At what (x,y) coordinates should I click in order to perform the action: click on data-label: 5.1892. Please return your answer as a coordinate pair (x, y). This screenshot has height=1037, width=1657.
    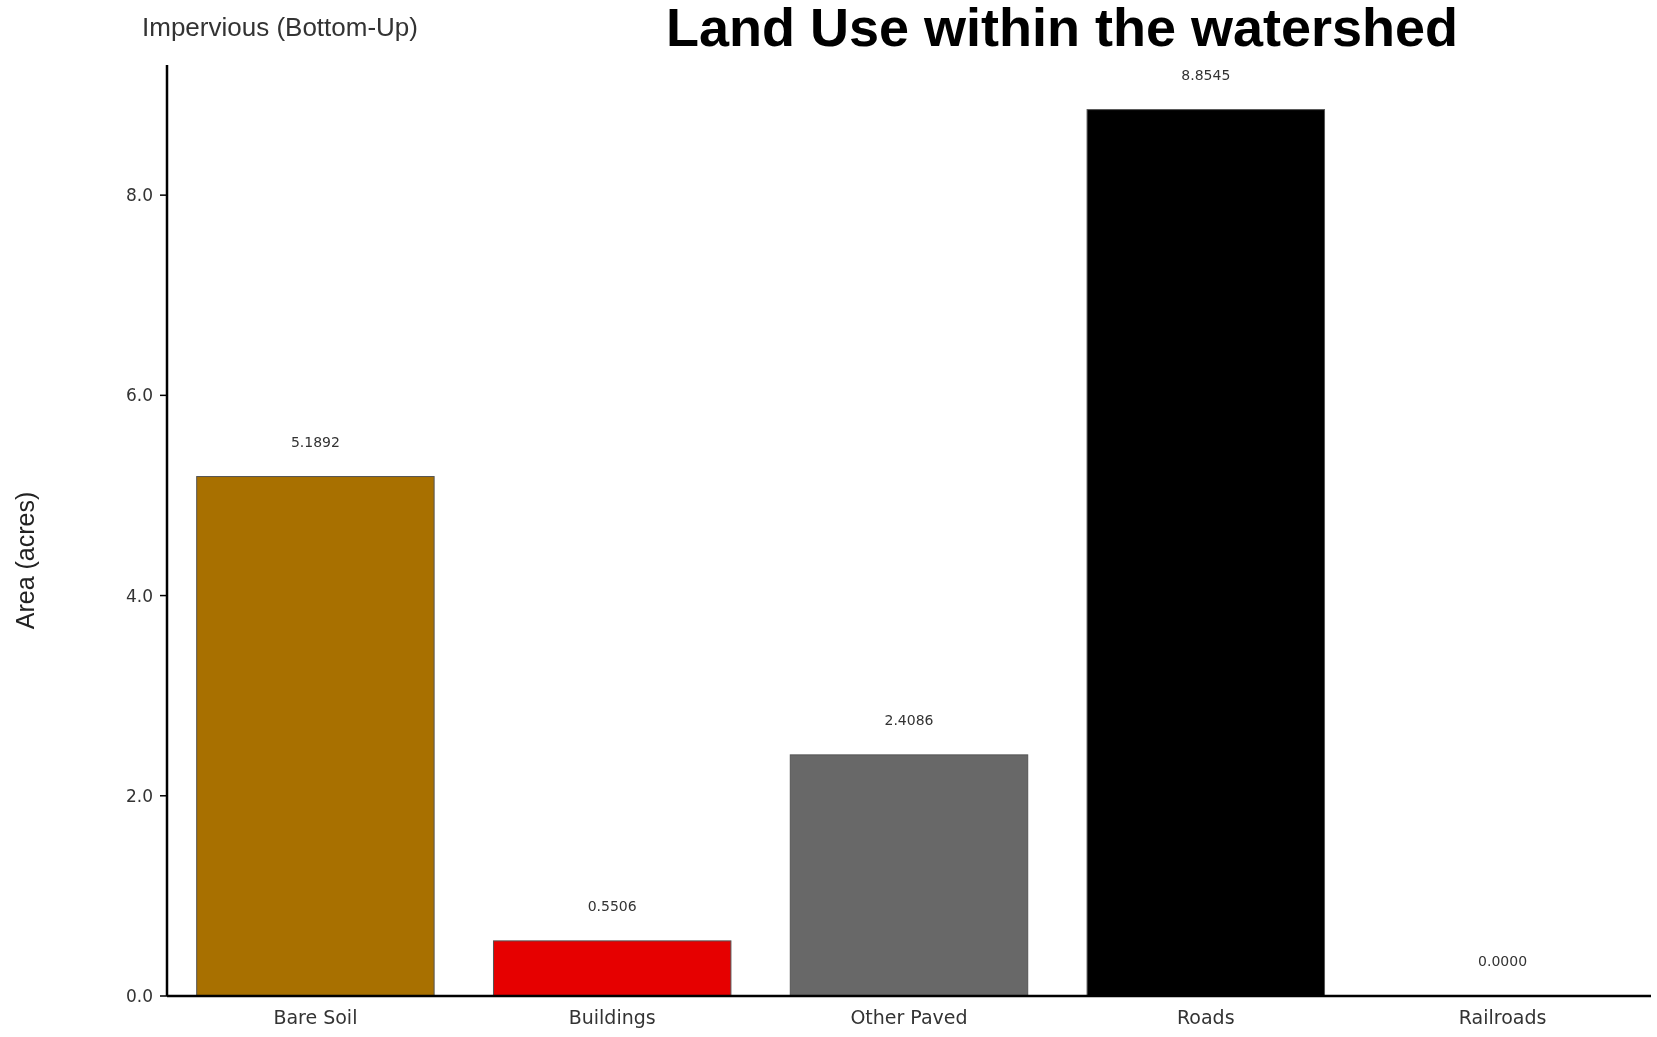
    Looking at the image, I should click on (315, 441).